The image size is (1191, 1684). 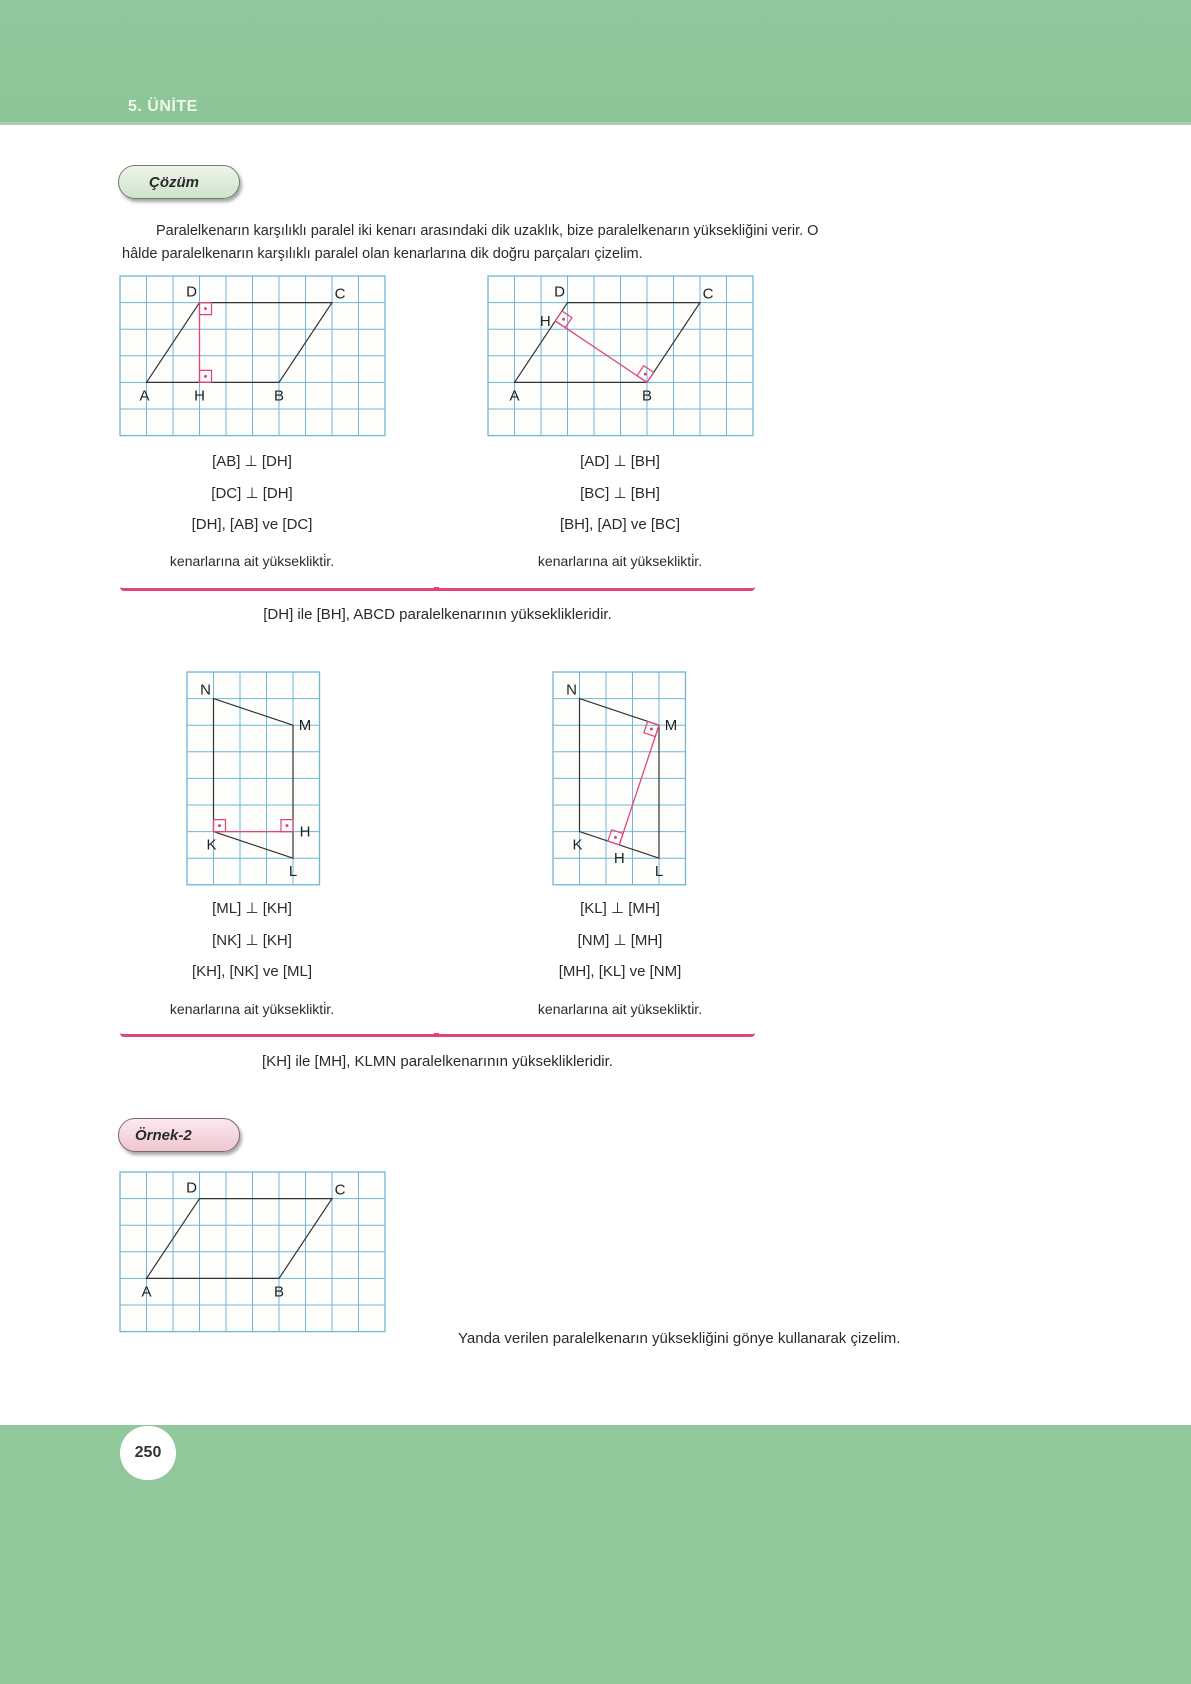 What do you see at coordinates (252, 493) in the screenshot?
I see `note-line: [DC] ⊥ [DH]` at bounding box center [252, 493].